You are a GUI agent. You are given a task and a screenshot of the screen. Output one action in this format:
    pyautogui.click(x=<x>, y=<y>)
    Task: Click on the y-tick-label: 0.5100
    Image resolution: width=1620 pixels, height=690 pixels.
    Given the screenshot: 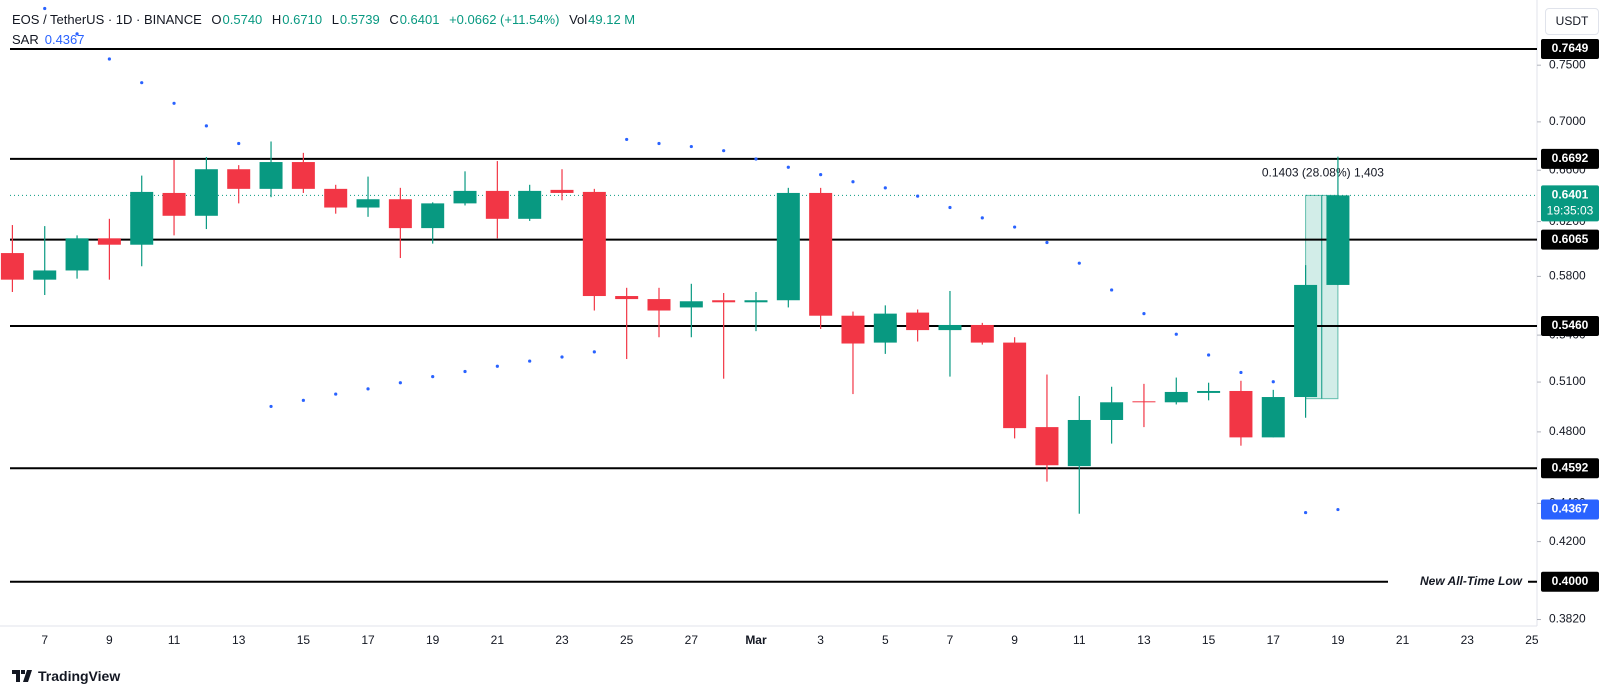 What is the action you would take?
    pyautogui.click(x=1567, y=381)
    